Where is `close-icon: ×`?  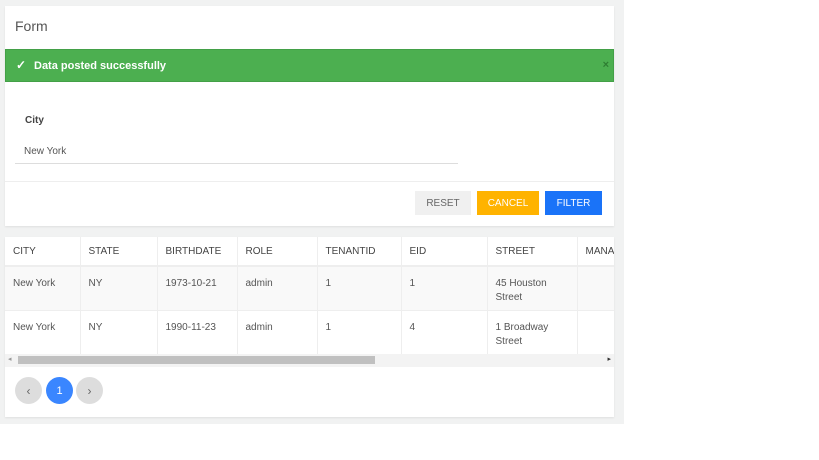
close-icon: × is located at coordinates (605, 65).